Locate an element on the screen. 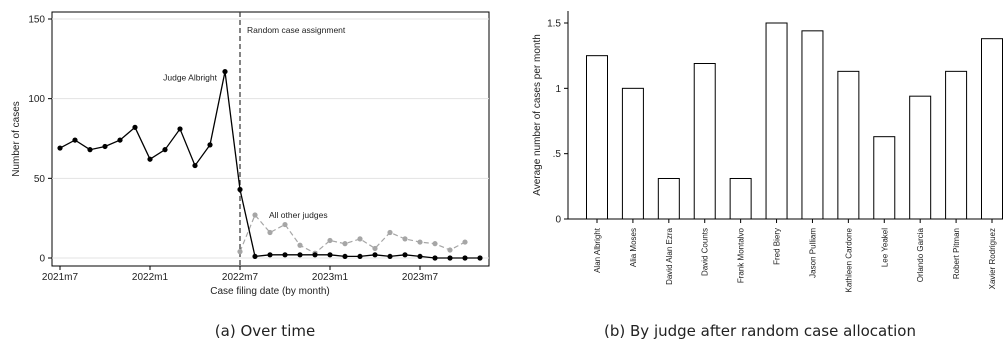  x-tick-label: Orlando Garcia is located at coordinates (920, 254).